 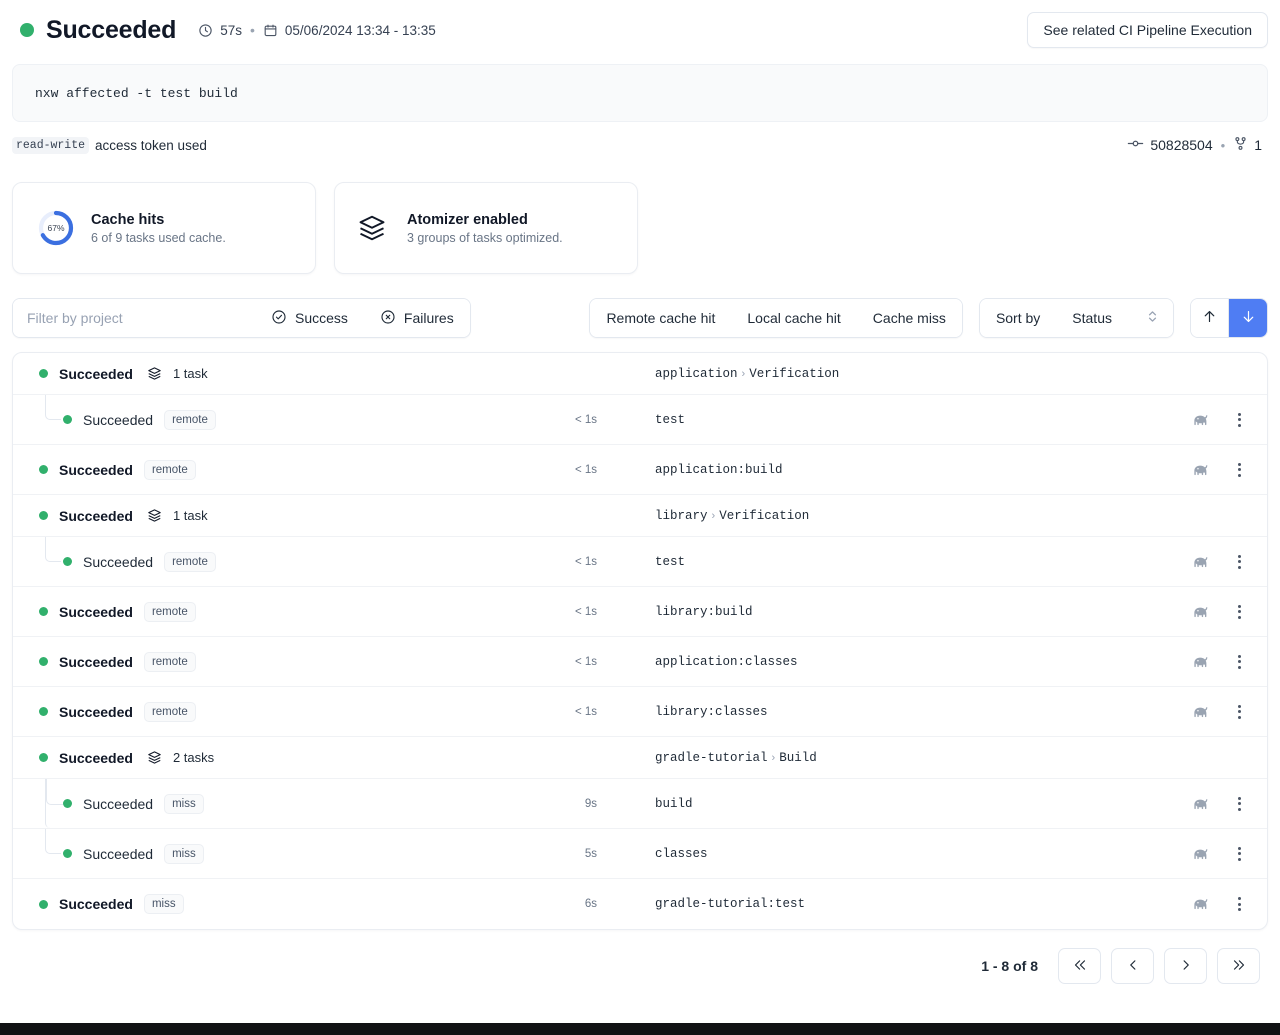 What do you see at coordinates (670, 561) in the screenshot?
I see `task-name: test` at bounding box center [670, 561].